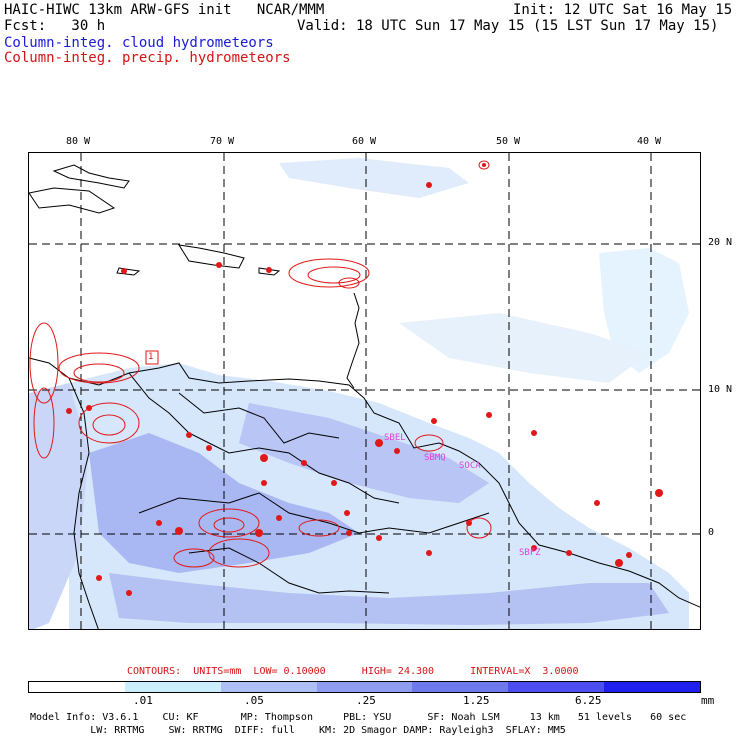  Describe the element at coordinates (222, 141) in the screenshot. I see `lon-label-70w: 70 W` at that location.